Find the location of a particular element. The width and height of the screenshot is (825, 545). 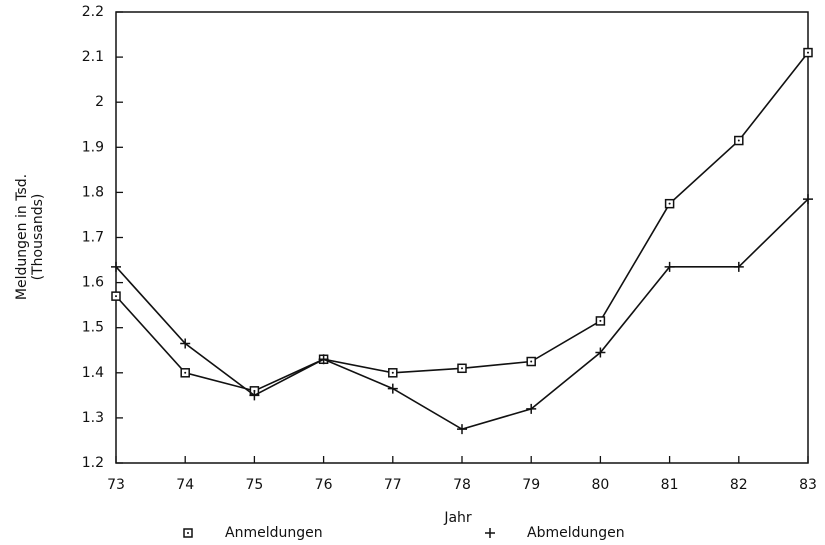

y-tick-label: 1.4 is located at coordinates (93, 373).